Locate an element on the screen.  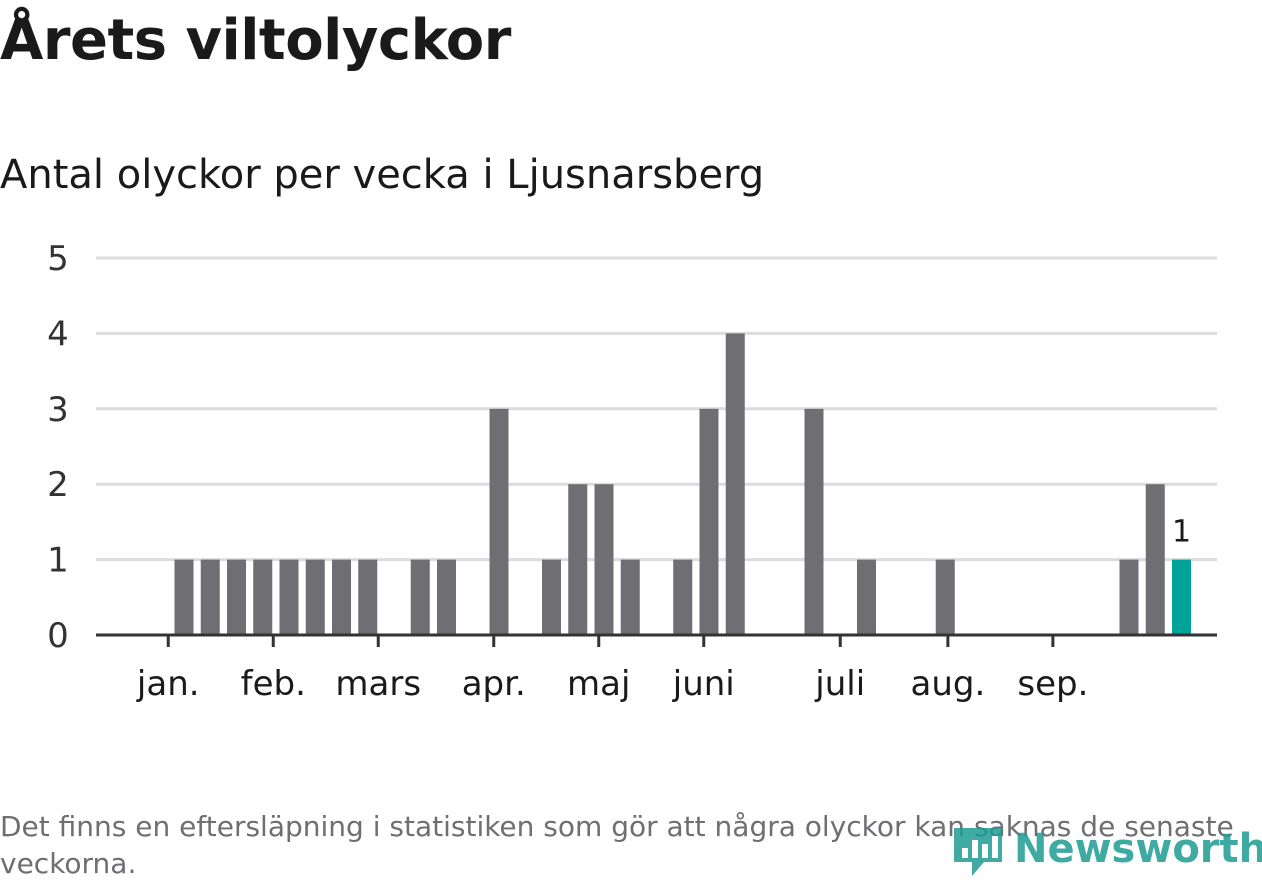
x-tick-label: mars is located at coordinates (378, 684).